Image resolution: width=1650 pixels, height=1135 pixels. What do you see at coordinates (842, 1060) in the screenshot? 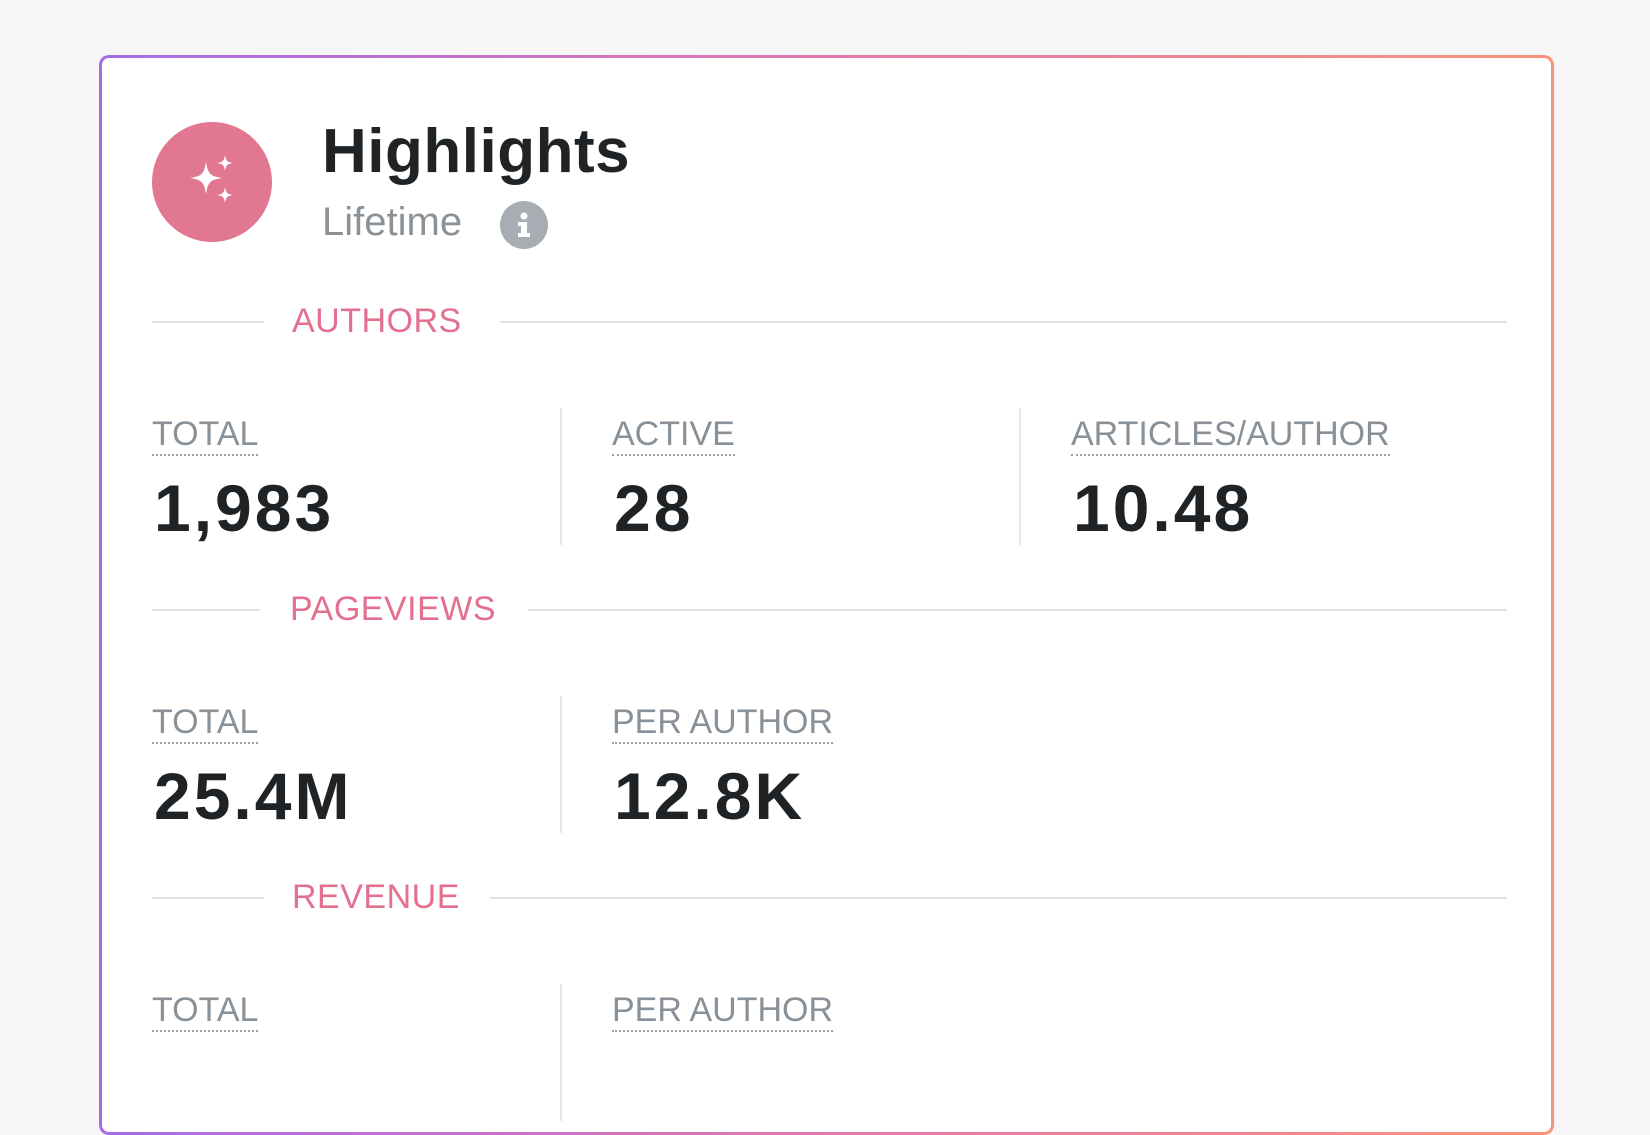
I see `metric-revenue-per-author: PER AUTHOR` at bounding box center [842, 1060].